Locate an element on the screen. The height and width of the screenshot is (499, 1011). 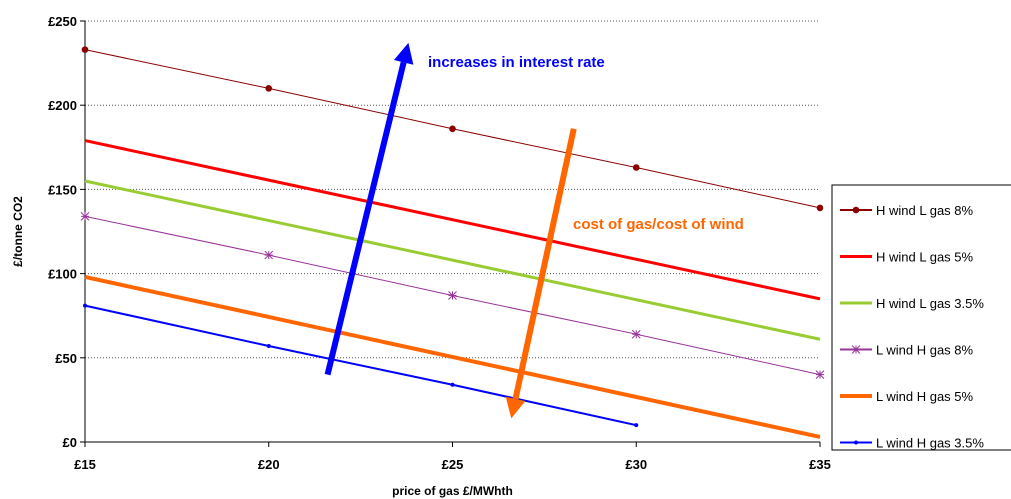
legend-item: L wind H gas 3.5% is located at coordinates (912, 443).